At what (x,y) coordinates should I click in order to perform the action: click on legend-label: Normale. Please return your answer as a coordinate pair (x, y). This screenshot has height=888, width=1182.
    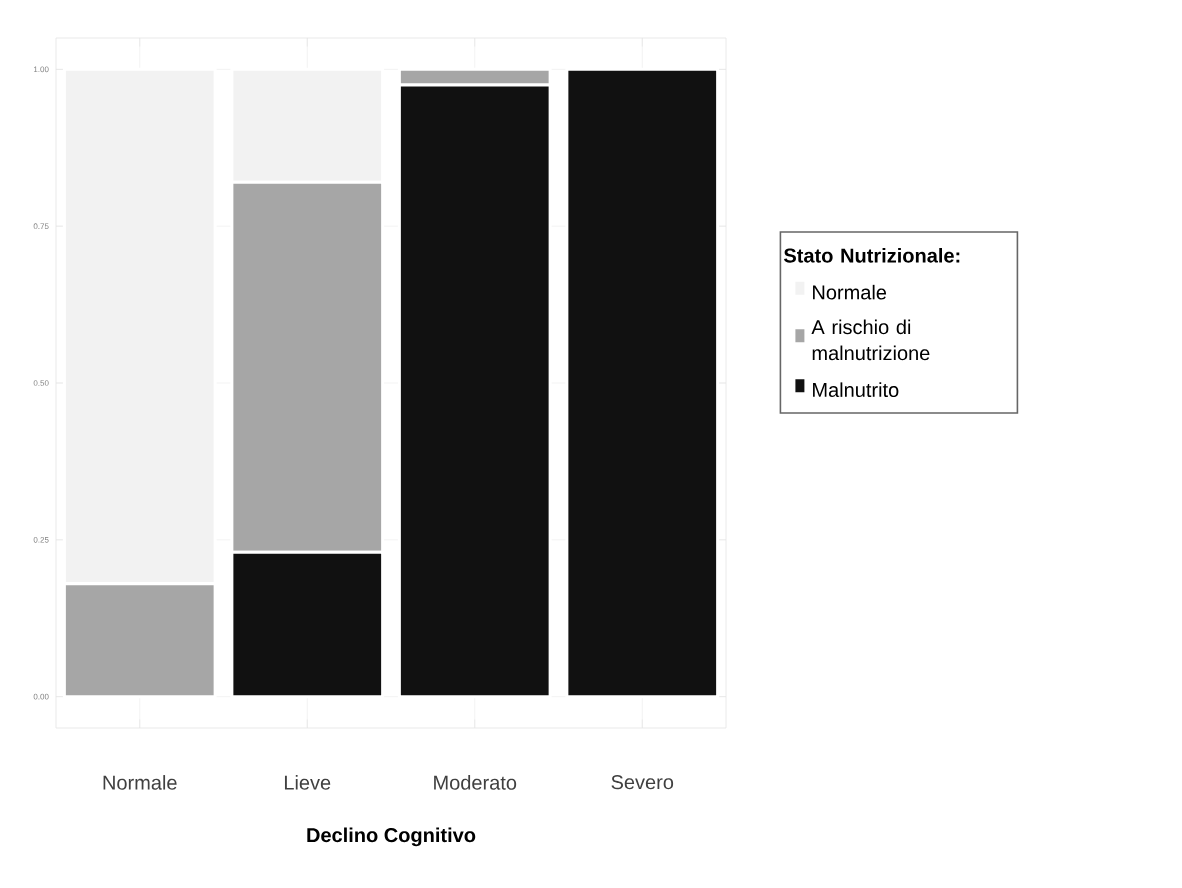
    Looking at the image, I should click on (850, 292).